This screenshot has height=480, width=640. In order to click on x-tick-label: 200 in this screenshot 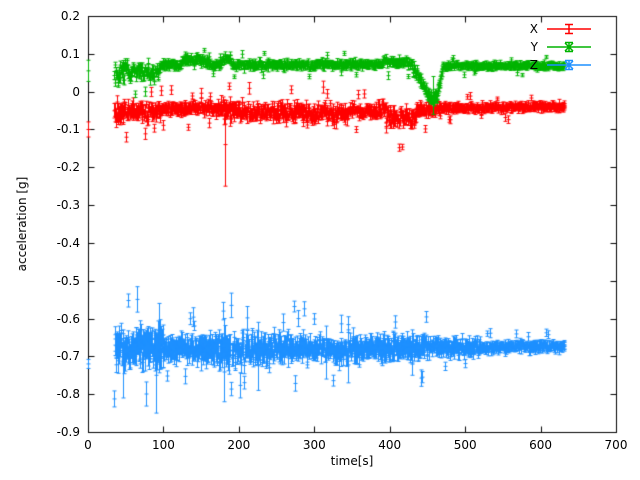, I will do `click(239, 445)`.